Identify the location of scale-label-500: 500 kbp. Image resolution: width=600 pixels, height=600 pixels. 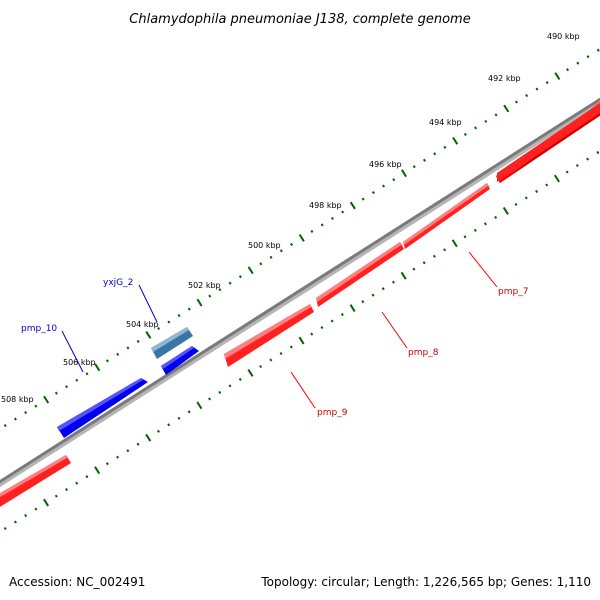
(264, 245).